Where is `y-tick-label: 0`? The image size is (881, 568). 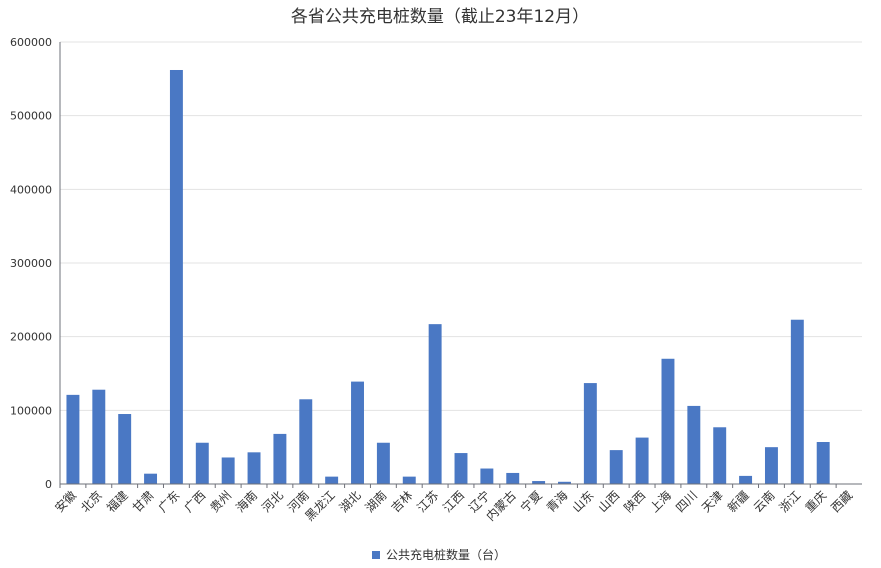
y-tick-label: 0 is located at coordinates (48, 484).